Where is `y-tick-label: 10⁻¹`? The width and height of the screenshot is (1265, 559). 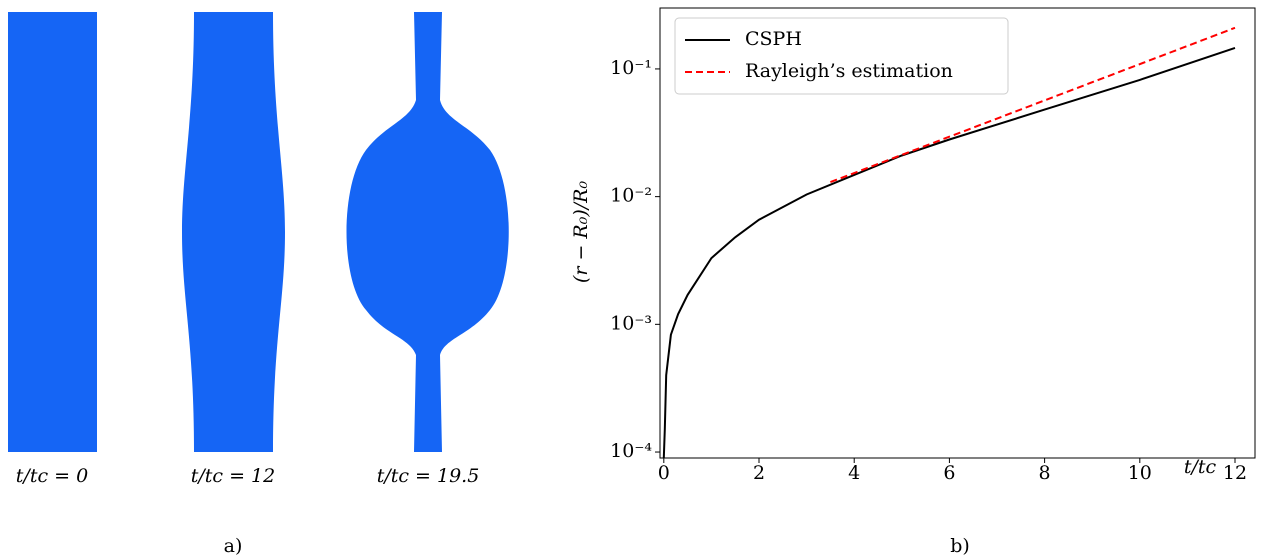 y-tick-label: 10⁻¹ is located at coordinates (631, 68).